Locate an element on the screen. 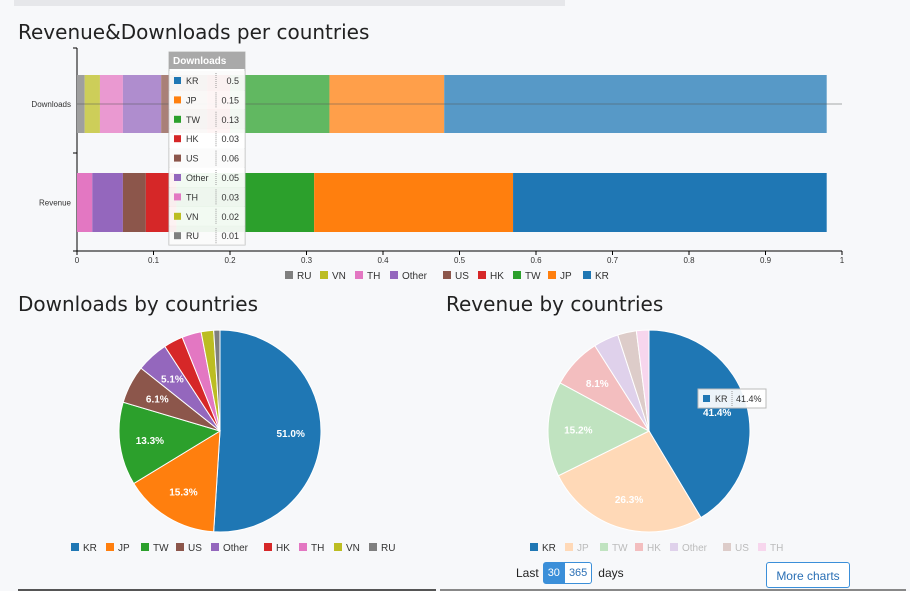 This screenshot has height=591, width=910. downloads-pie-slice-label-us: 6.1% is located at coordinates (157, 399).